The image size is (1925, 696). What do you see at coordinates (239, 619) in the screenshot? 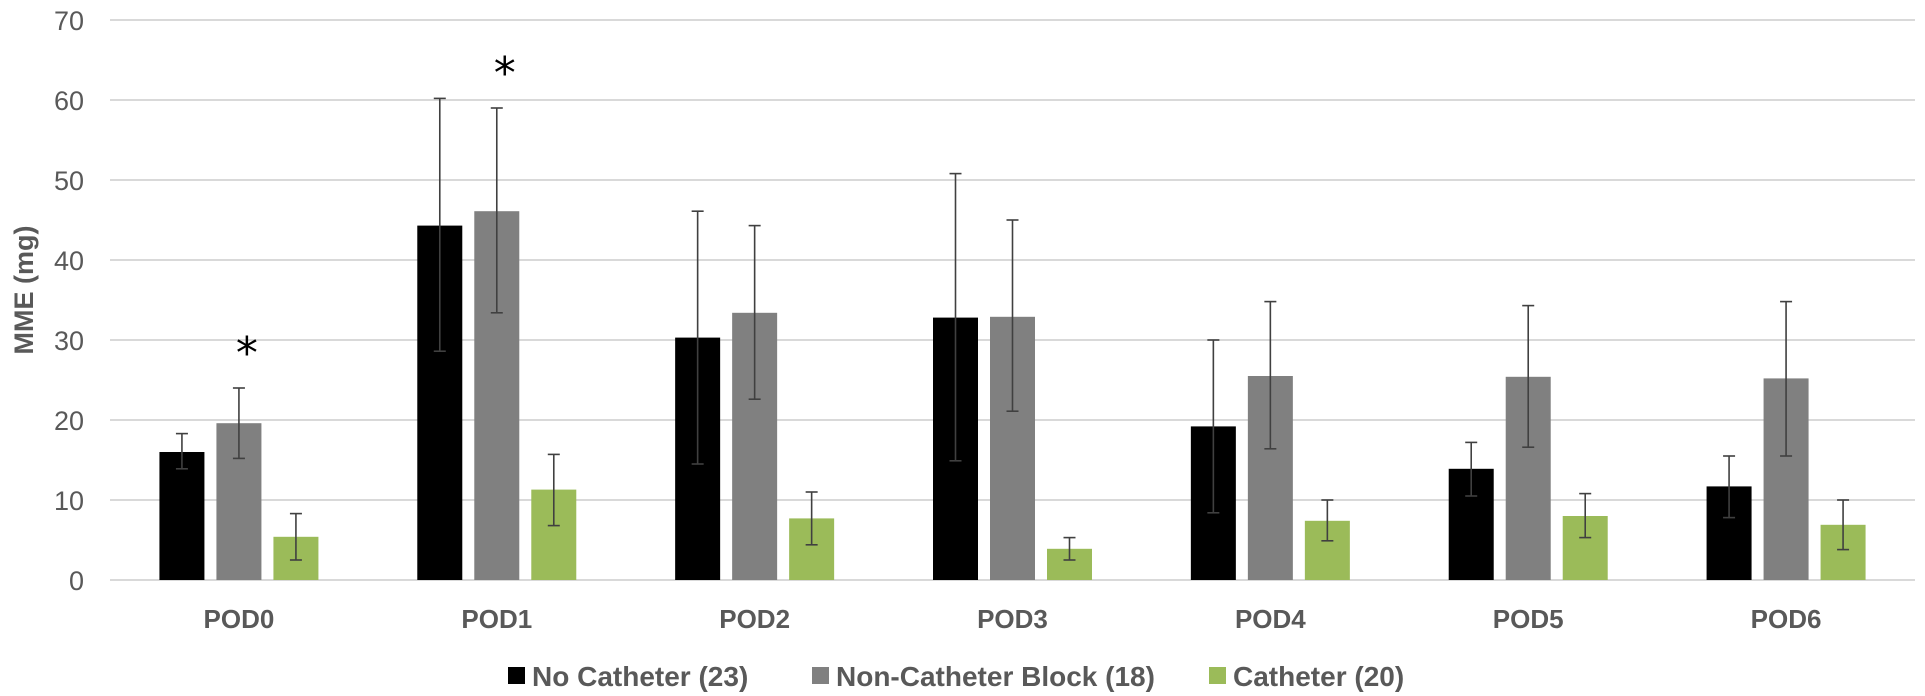
I see `x-tick-label: POD0` at bounding box center [239, 619].